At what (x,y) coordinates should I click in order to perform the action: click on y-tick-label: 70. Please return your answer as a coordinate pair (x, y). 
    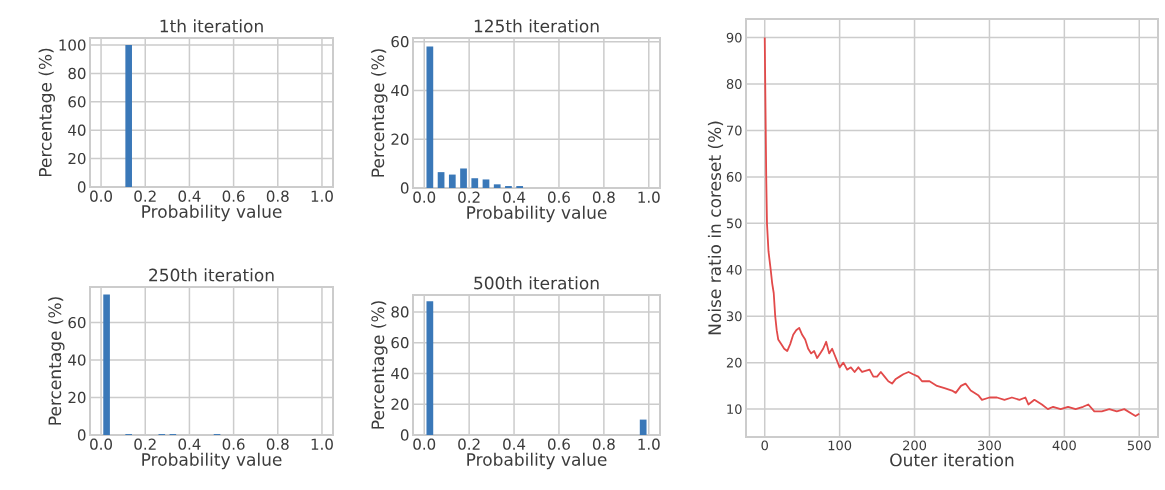
    Looking at the image, I should click on (734, 130).